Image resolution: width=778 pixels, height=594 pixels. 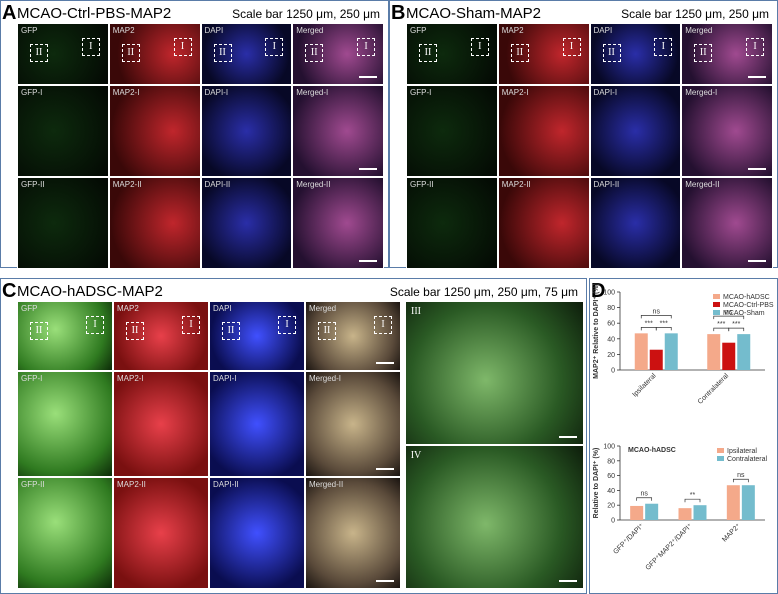 I want to click on image-cell: GFP-I, so click(x=63, y=131).